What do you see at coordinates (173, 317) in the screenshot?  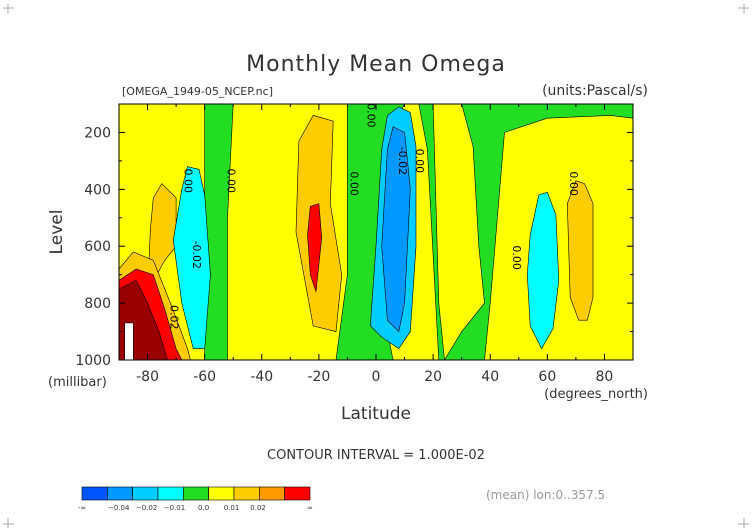 I see `contour-label-9: 0.02` at bounding box center [173, 317].